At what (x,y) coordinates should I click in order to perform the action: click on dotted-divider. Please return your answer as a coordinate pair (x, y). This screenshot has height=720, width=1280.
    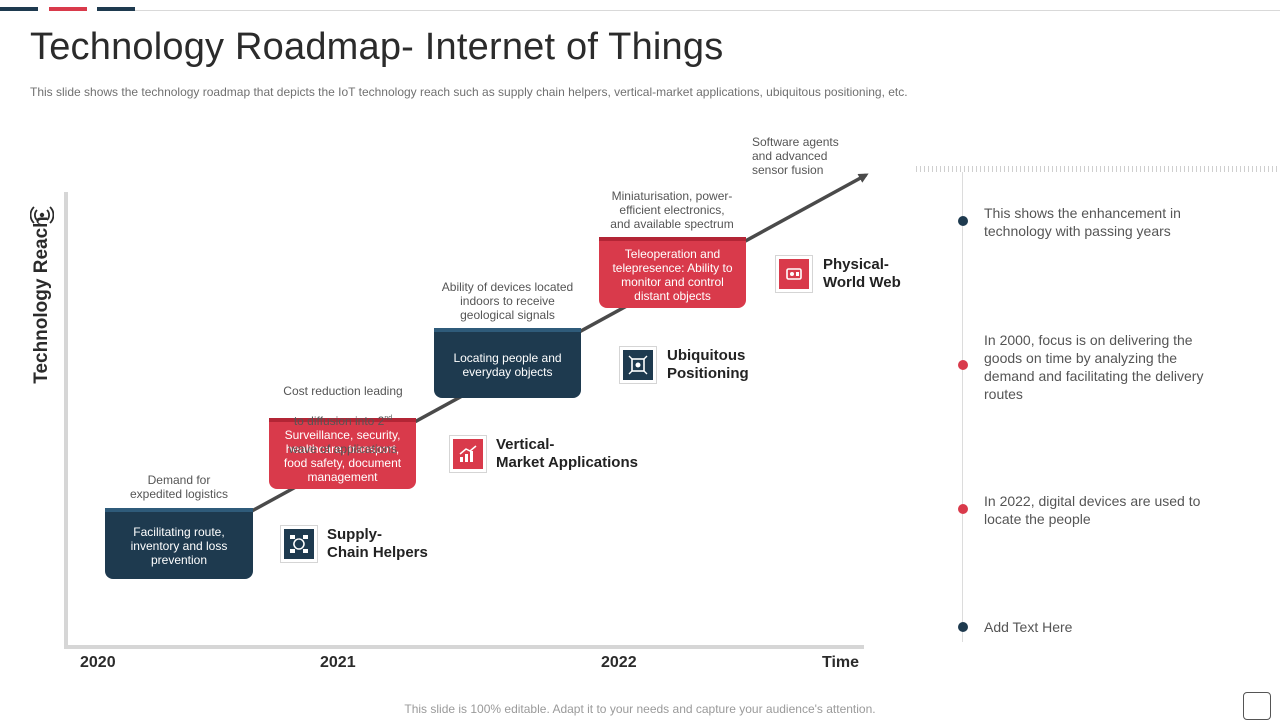
    Looking at the image, I should click on (1097, 169).